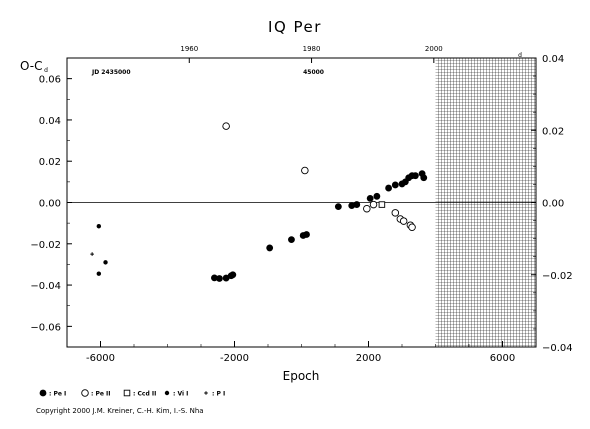 Image resolution: width=590 pixels, height=429 pixels. I want to click on x-tick-label: 6000, so click(502, 358).